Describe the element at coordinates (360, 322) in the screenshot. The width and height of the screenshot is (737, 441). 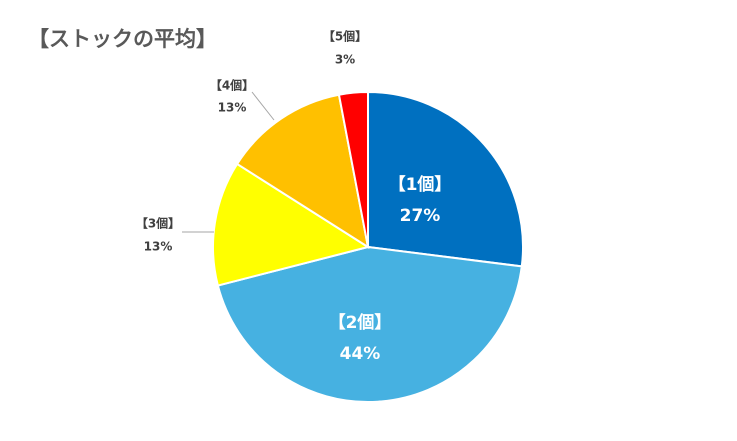
I see `slice-category-label: 【2個】` at that location.